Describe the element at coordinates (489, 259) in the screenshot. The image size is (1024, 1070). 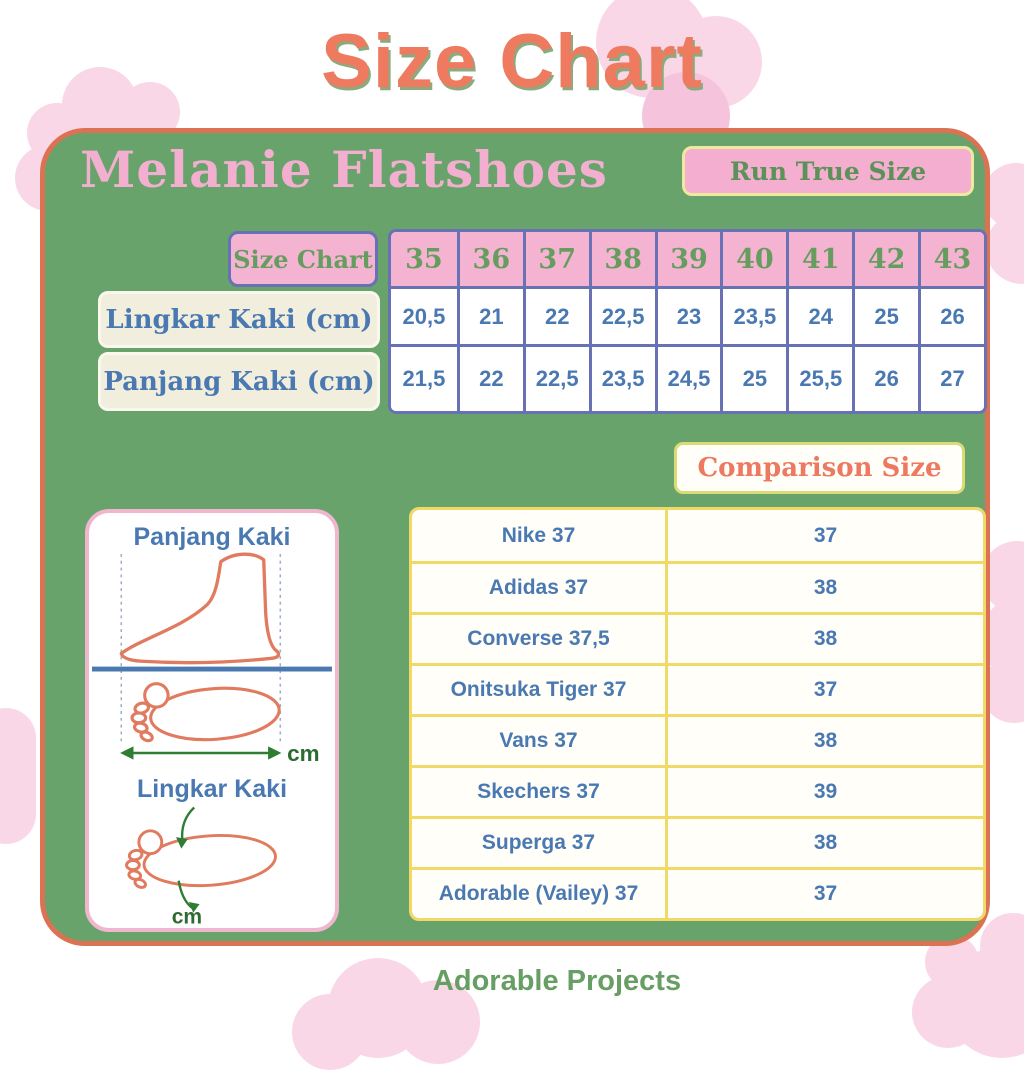
I see `size-header-cell: 36` at that location.